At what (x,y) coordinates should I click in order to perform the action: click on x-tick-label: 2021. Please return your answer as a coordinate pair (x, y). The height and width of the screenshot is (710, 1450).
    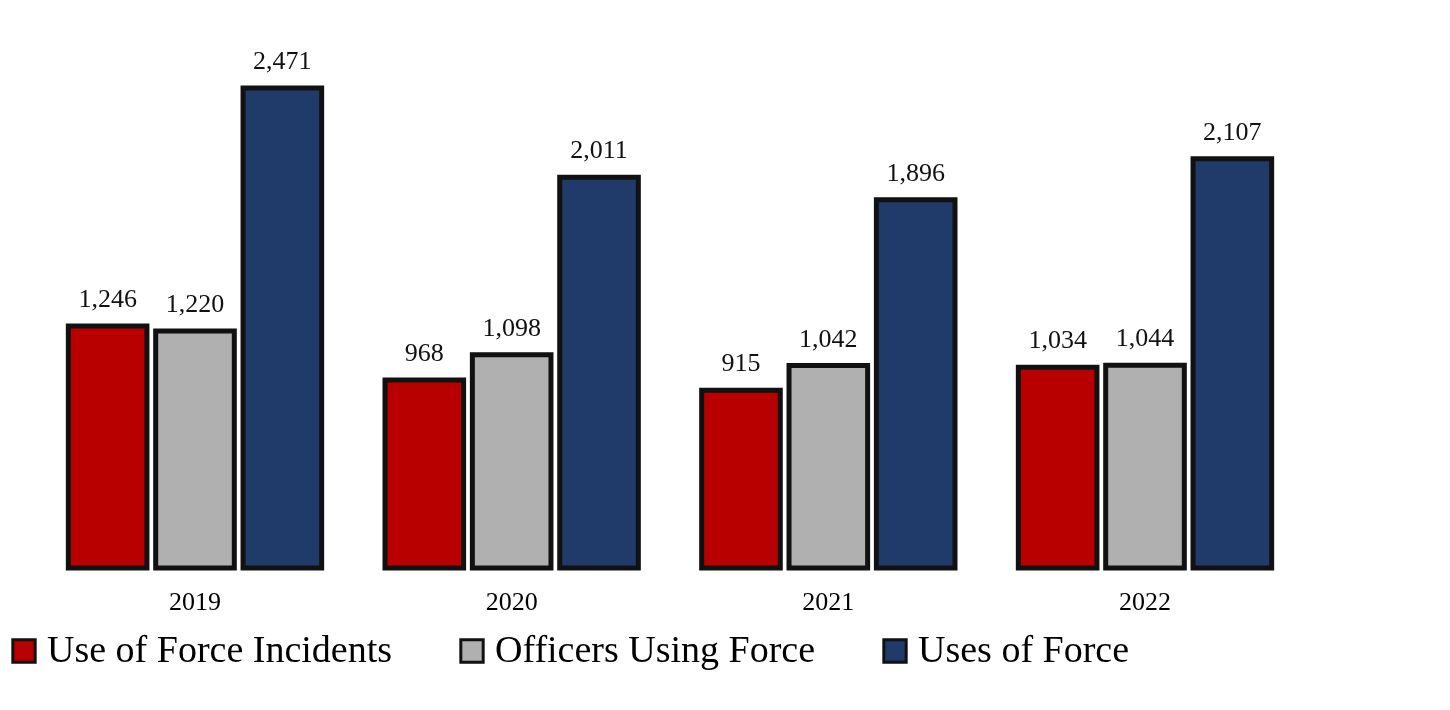
    Looking at the image, I should click on (828, 601).